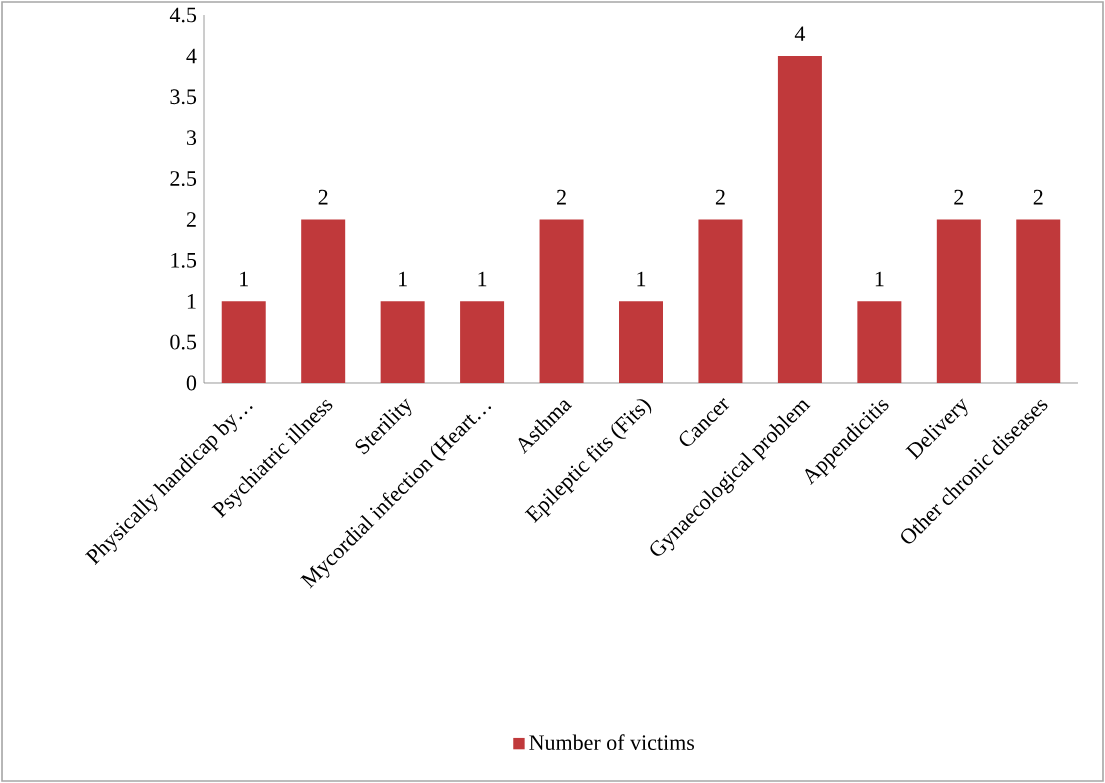 The image size is (1105, 783). I want to click on y-tick-label: 1, so click(191, 301).